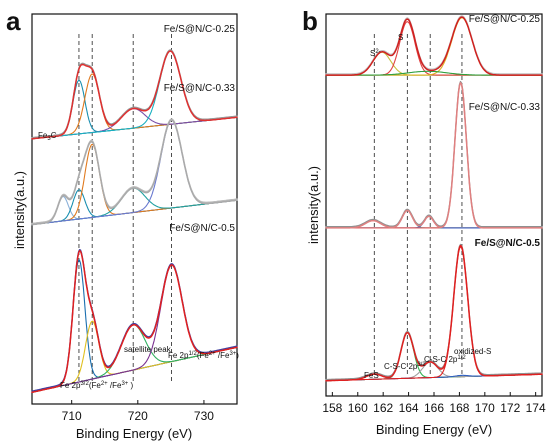 This screenshot has height=442, width=550. Describe the element at coordinates (313, 205) in the screenshot. I see `panel-b-y-axis-title: intensity(a.u.)` at that location.